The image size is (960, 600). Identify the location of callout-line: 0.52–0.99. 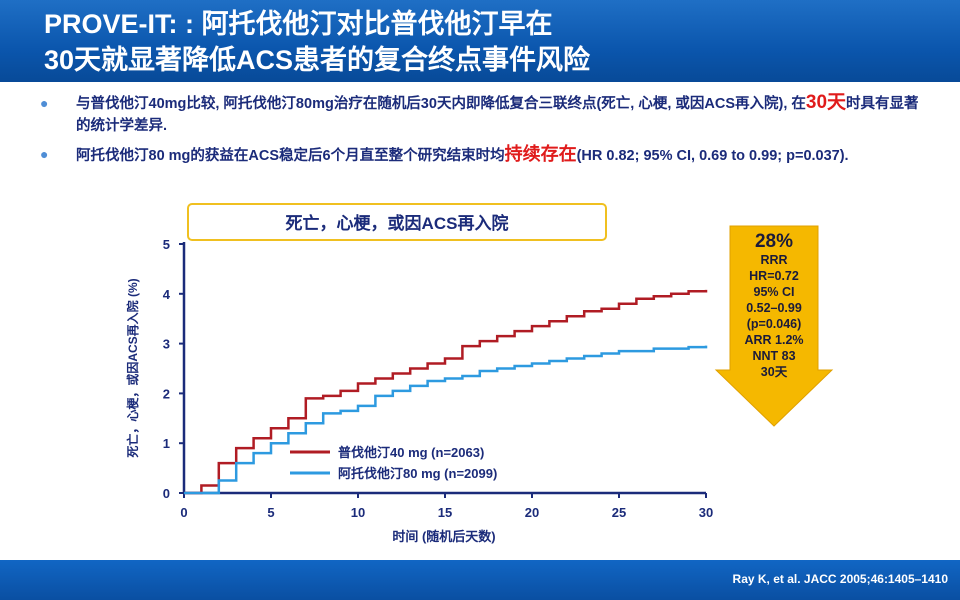
(774, 308).